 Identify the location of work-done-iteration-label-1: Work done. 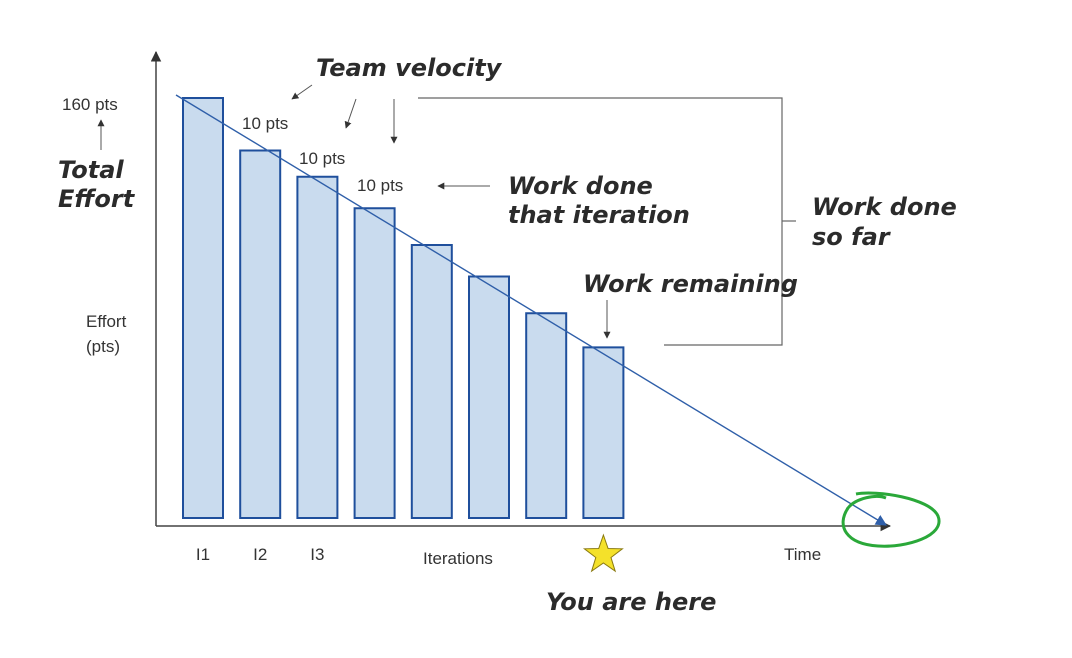
(580, 186).